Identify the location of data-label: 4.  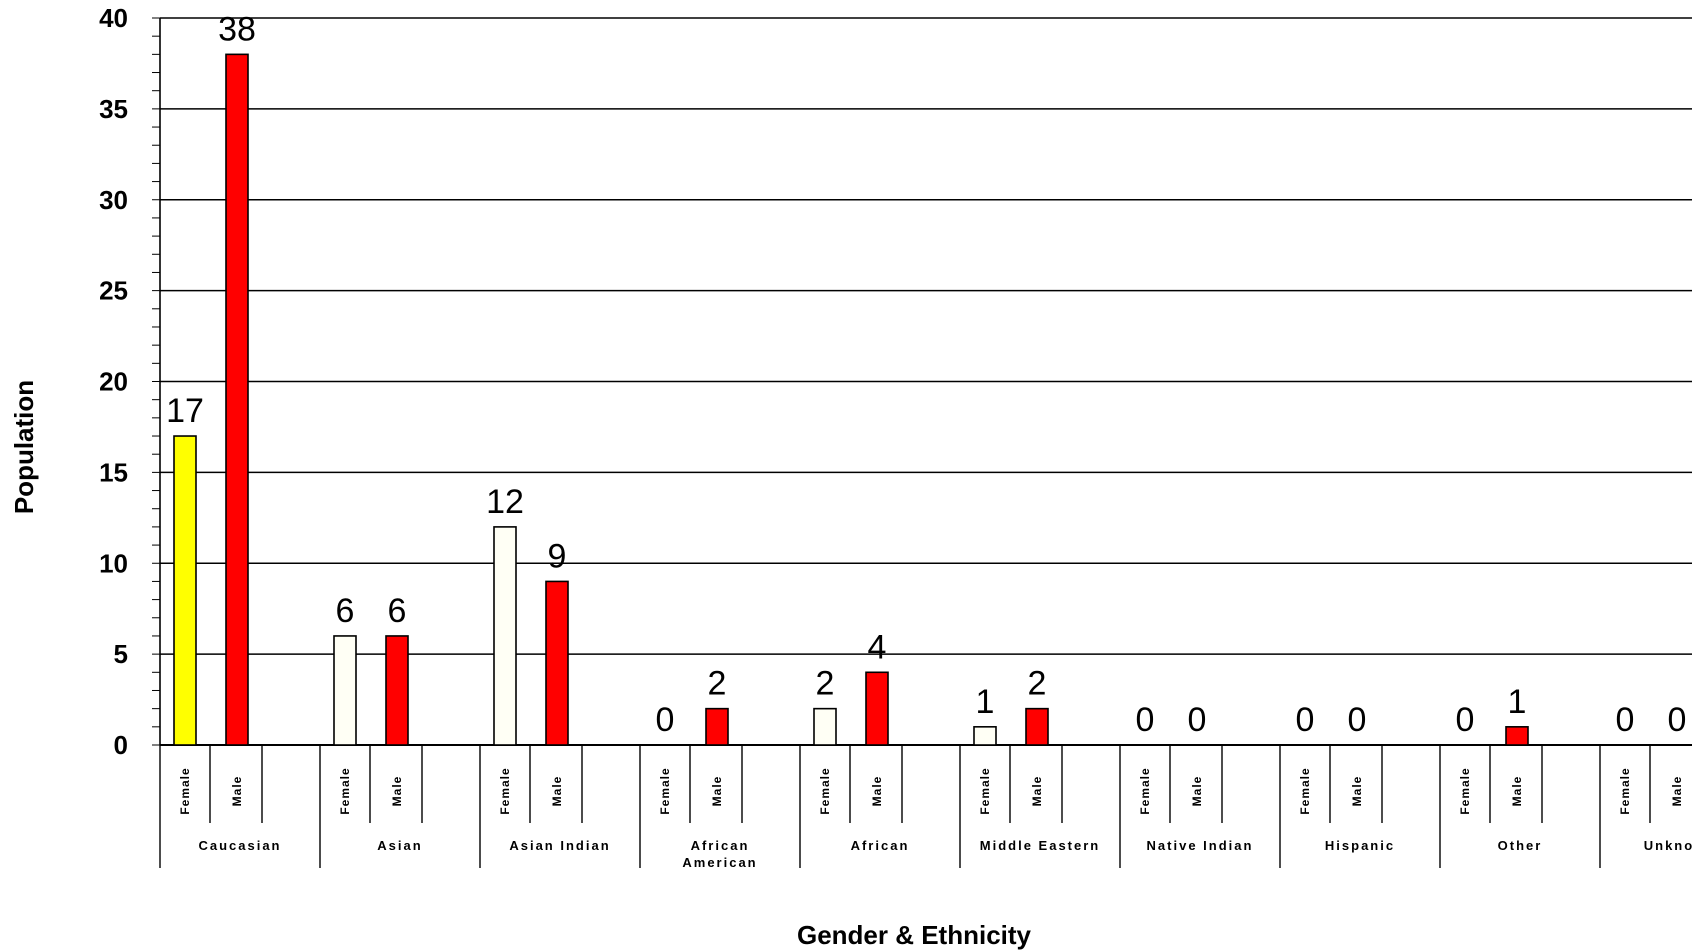
(877, 647).